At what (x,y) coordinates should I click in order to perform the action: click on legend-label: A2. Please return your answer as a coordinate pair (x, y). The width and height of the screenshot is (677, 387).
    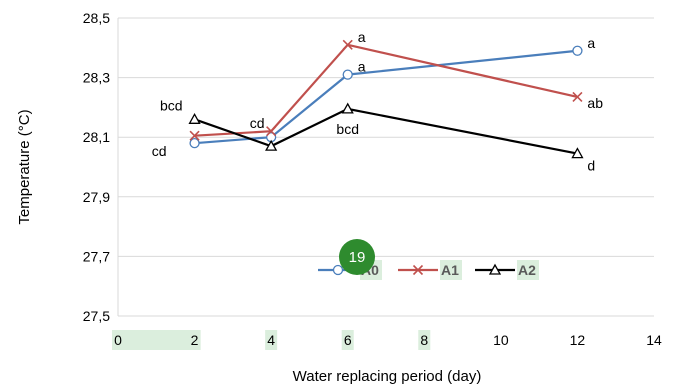
    Looking at the image, I should click on (527, 270).